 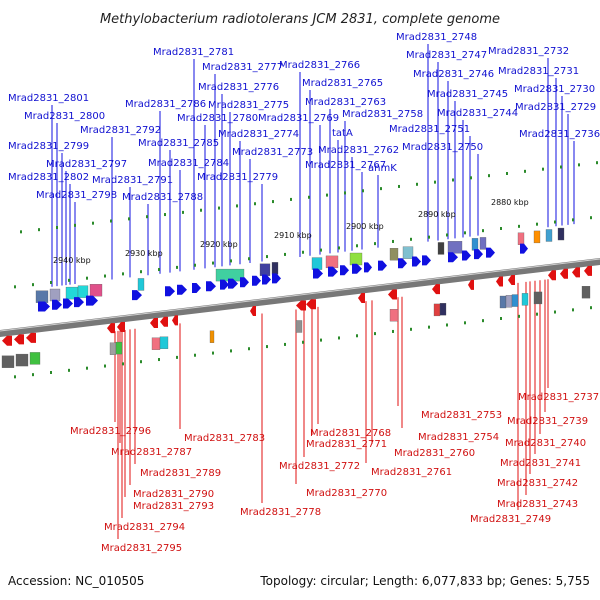 What do you see at coordinates (510, 202) in the screenshot?
I see `kbp-label: 2880 kbp` at bounding box center [510, 202].